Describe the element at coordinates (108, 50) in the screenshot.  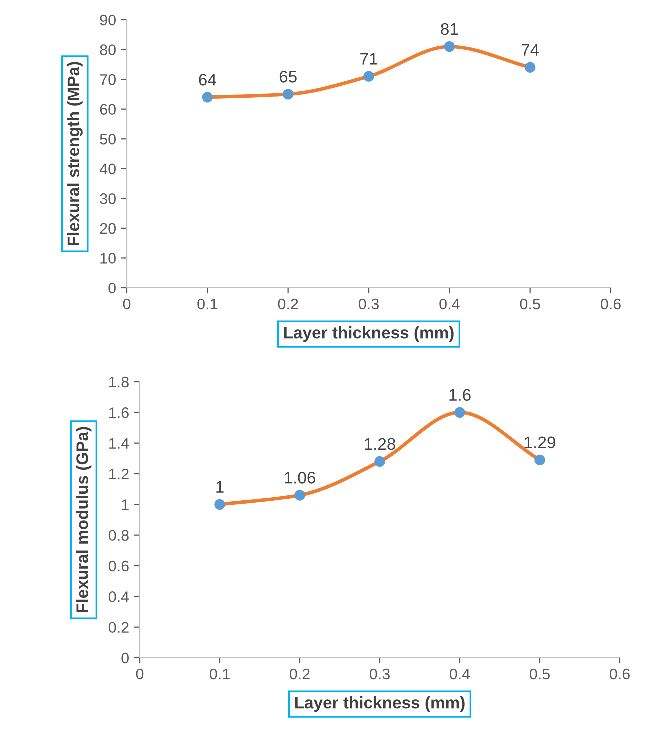
I see `y-tick-label: 80` at that location.